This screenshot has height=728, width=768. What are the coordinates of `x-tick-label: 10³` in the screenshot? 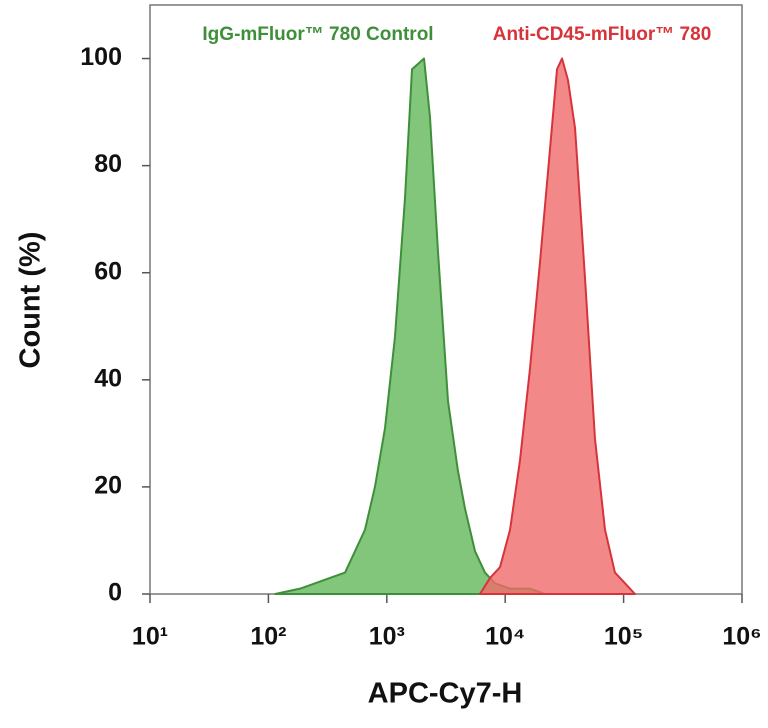 It's located at (387, 637).